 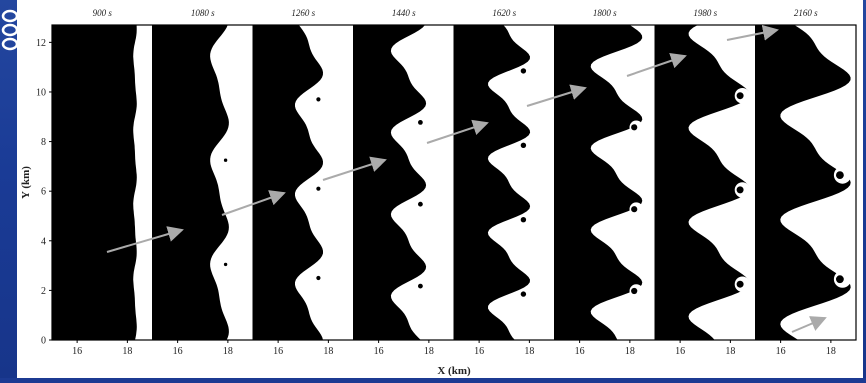 What do you see at coordinates (41, 43) in the screenshot?
I see `y-tick-label: 12` at bounding box center [41, 43].